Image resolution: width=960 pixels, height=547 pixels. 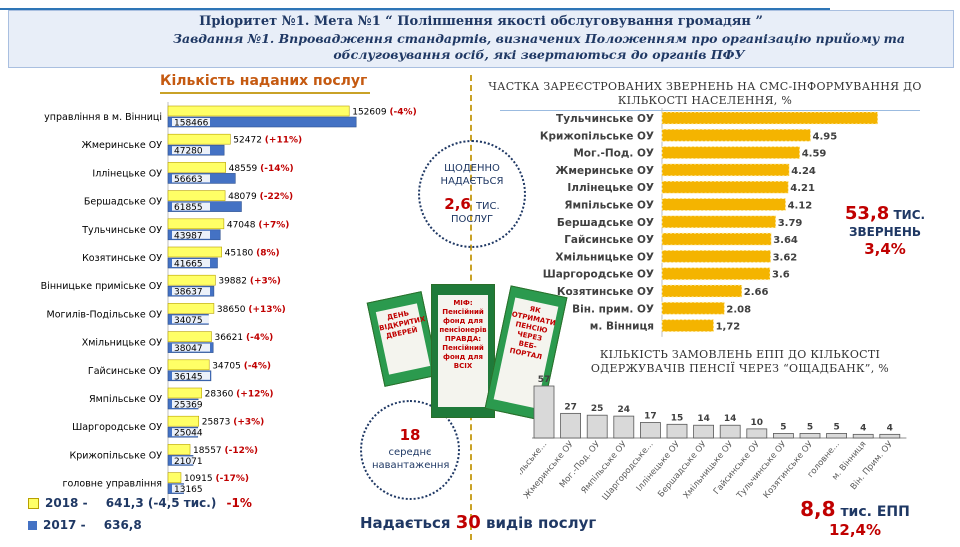 What do you see at coordinates (781, 275) in the screenshot?
I see `value-label: 3.6` at bounding box center [781, 275].